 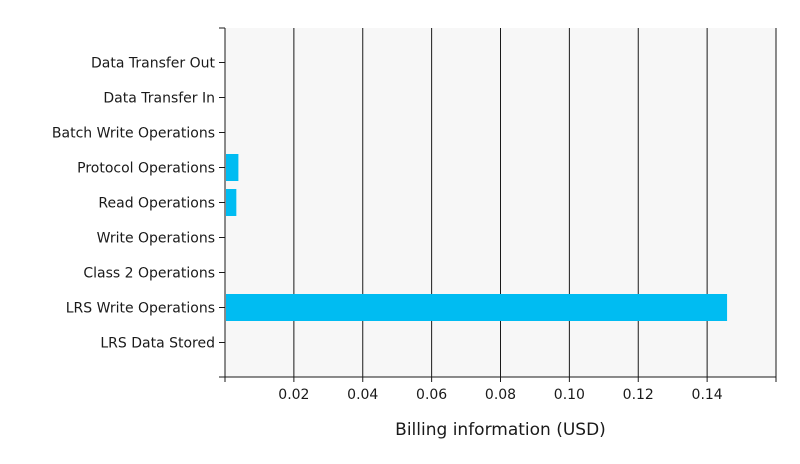 What do you see at coordinates (133, 134) in the screenshot?
I see `category-label: Batch Write Operations` at bounding box center [133, 134].